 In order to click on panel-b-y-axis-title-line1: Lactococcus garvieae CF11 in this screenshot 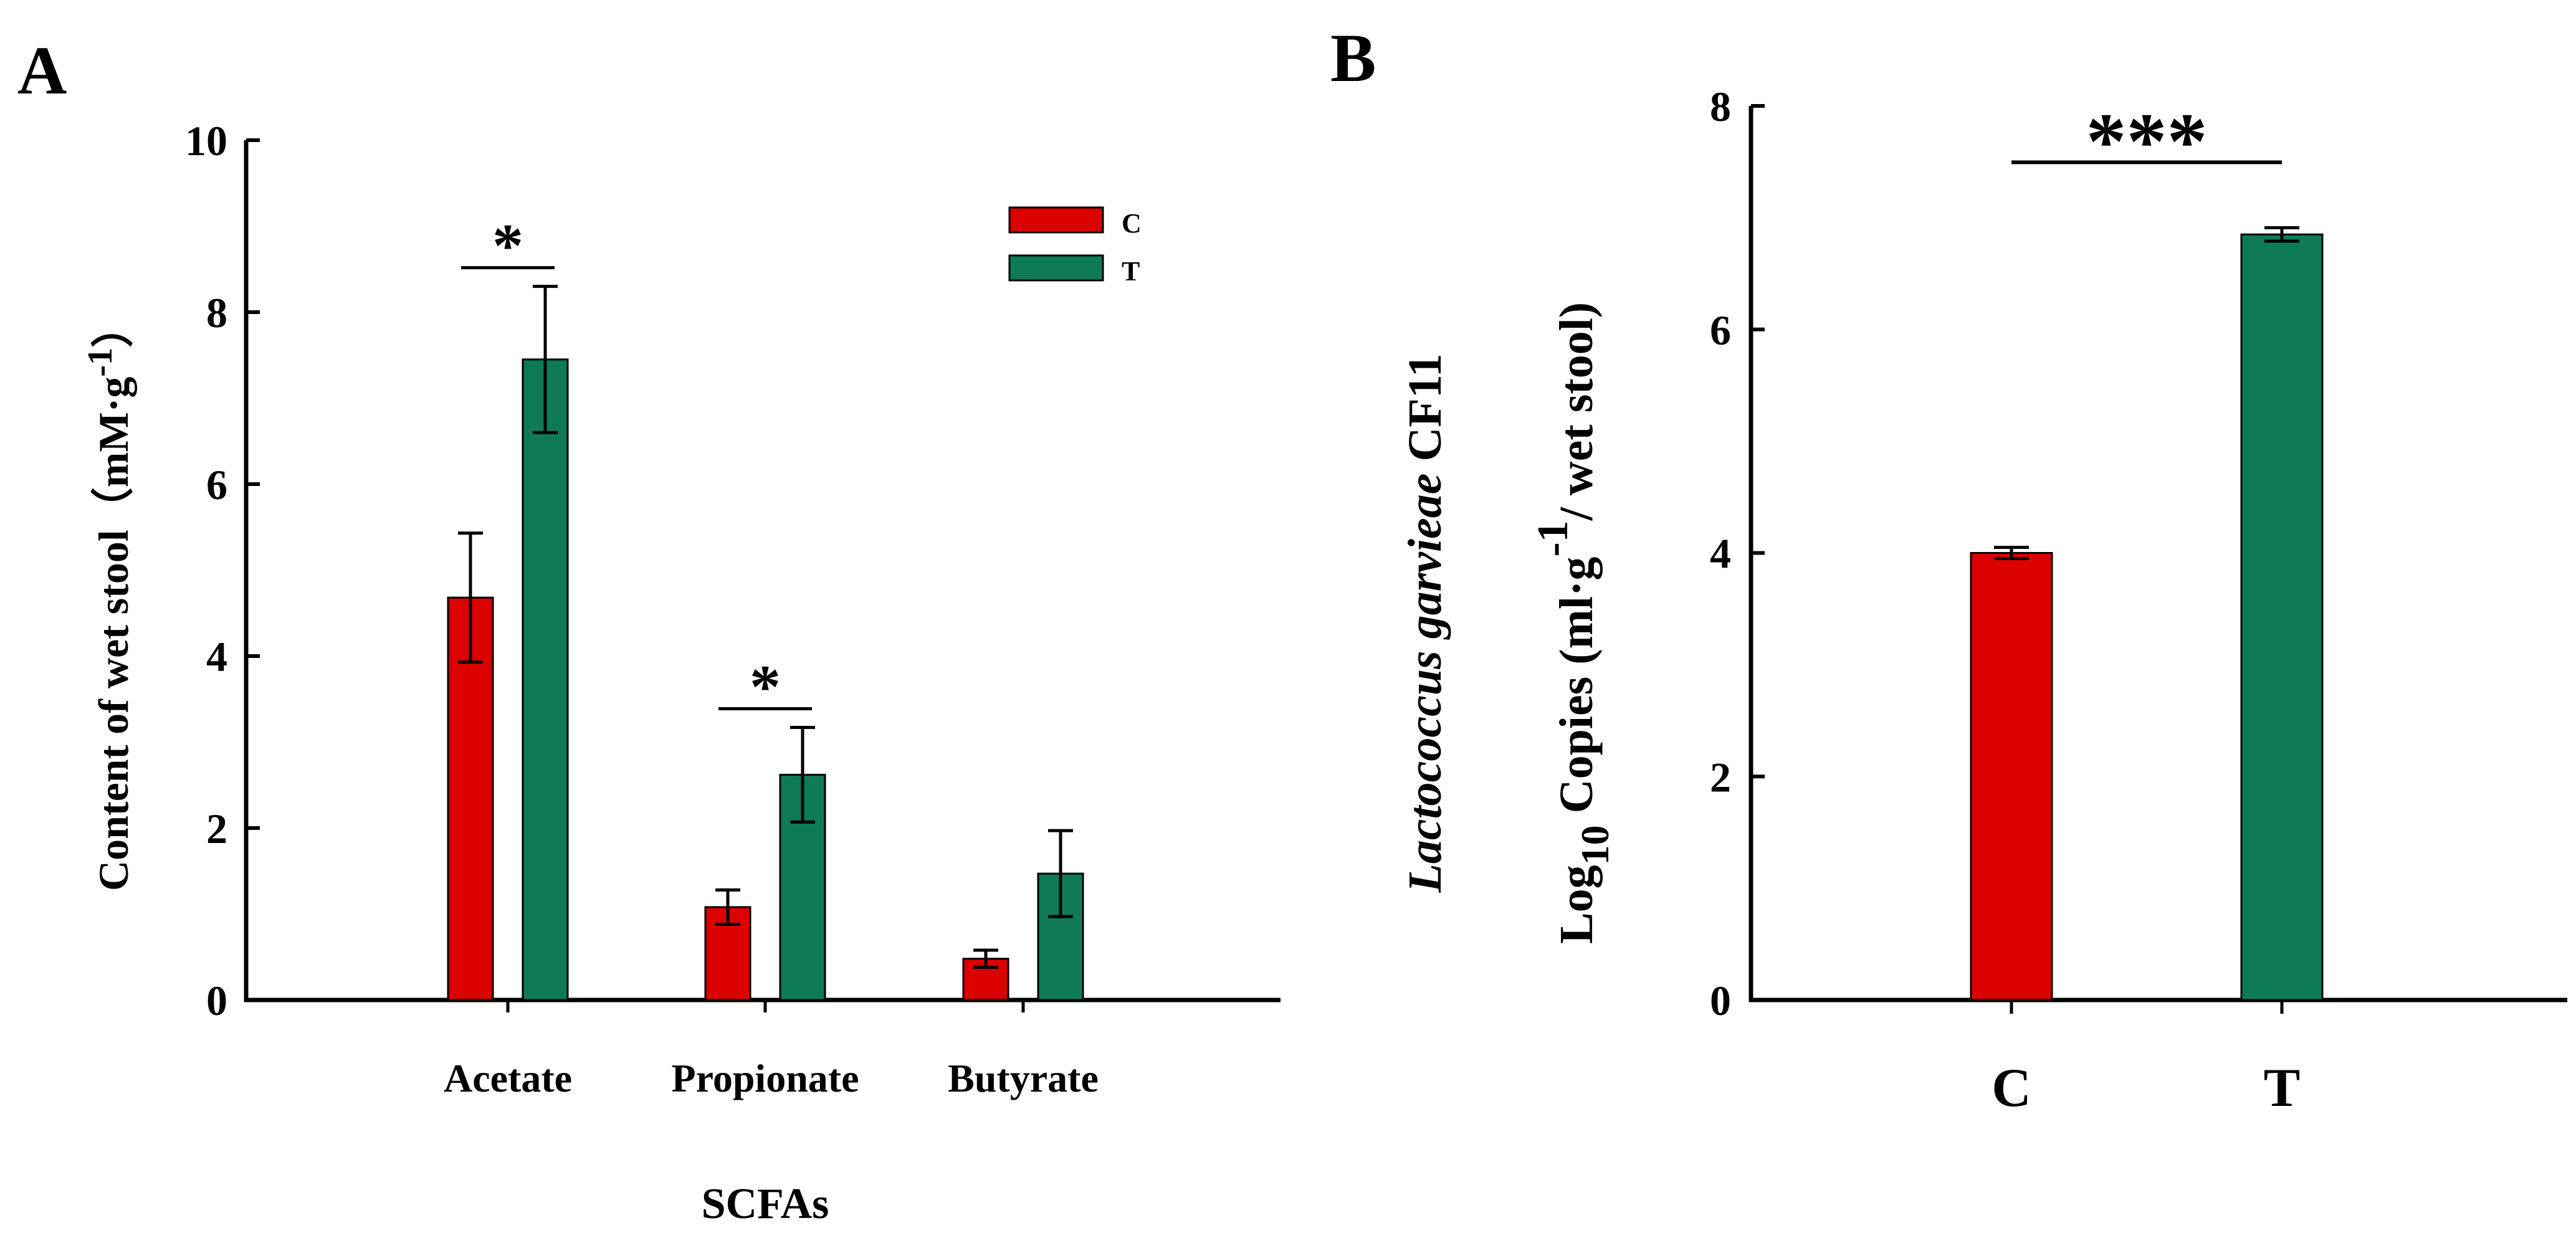, I will do `click(1425, 623)`.